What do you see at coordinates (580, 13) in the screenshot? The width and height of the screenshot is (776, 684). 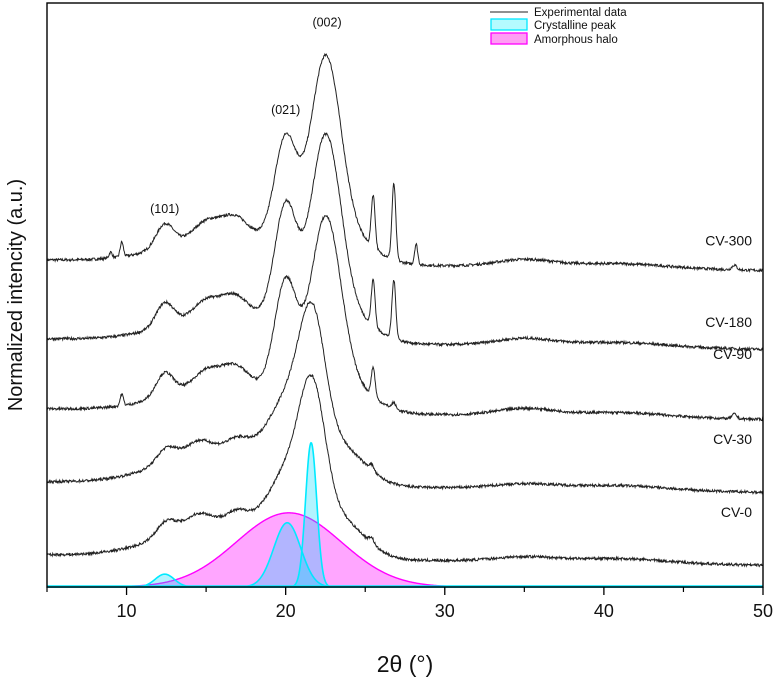 I see `legend-label-experimental: Experimental data` at bounding box center [580, 13].